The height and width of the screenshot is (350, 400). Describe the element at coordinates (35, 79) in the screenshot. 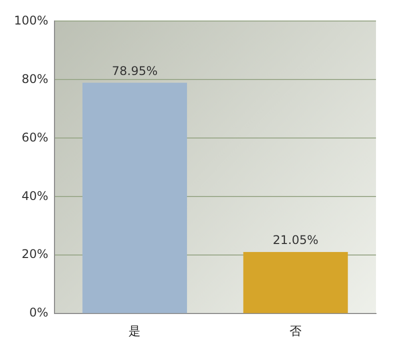

I see `y-tick-label: 80%` at that location.